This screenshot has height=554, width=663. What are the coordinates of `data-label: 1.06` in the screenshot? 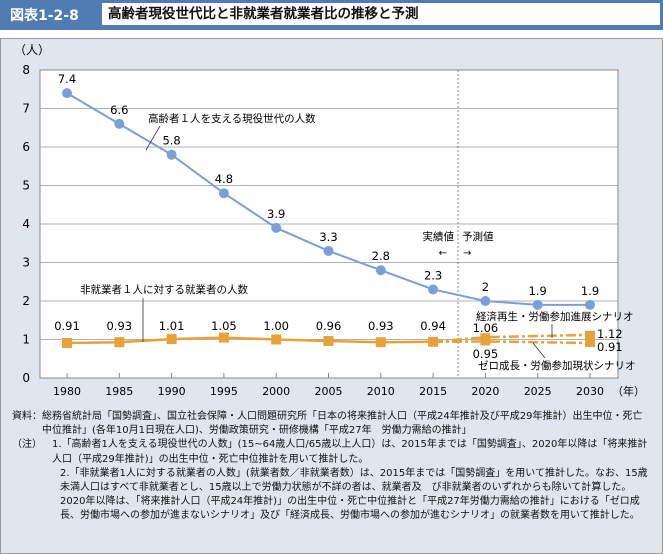 It's located at (486, 328).